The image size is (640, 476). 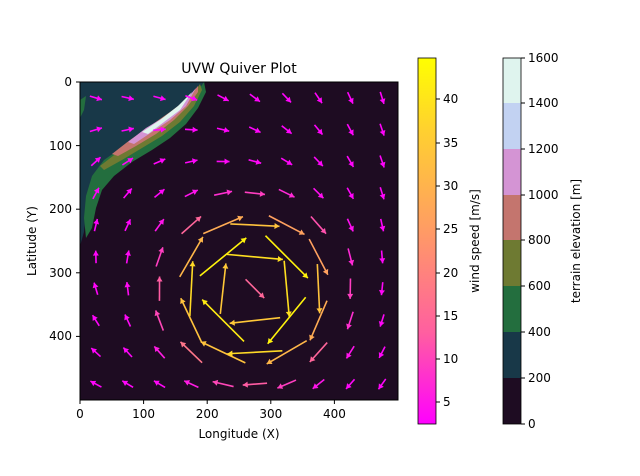 What do you see at coordinates (450, 273) in the screenshot?
I see `wind-tick-label: 20` at bounding box center [450, 273].